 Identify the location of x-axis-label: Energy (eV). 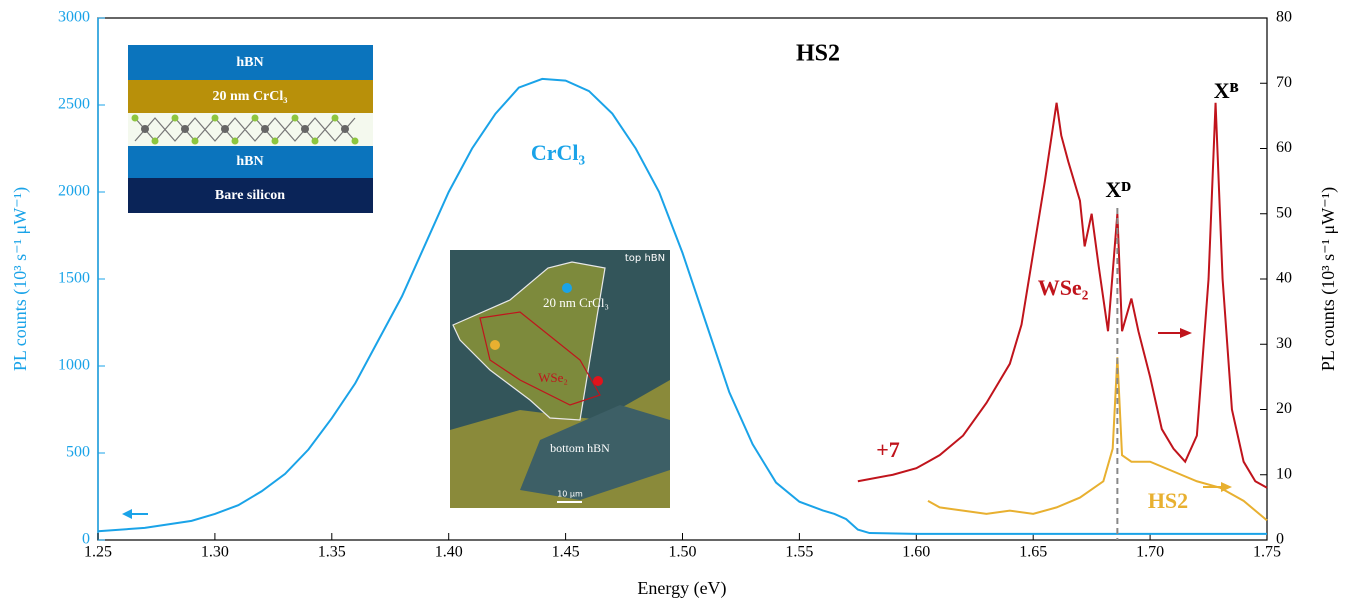
(681, 588).